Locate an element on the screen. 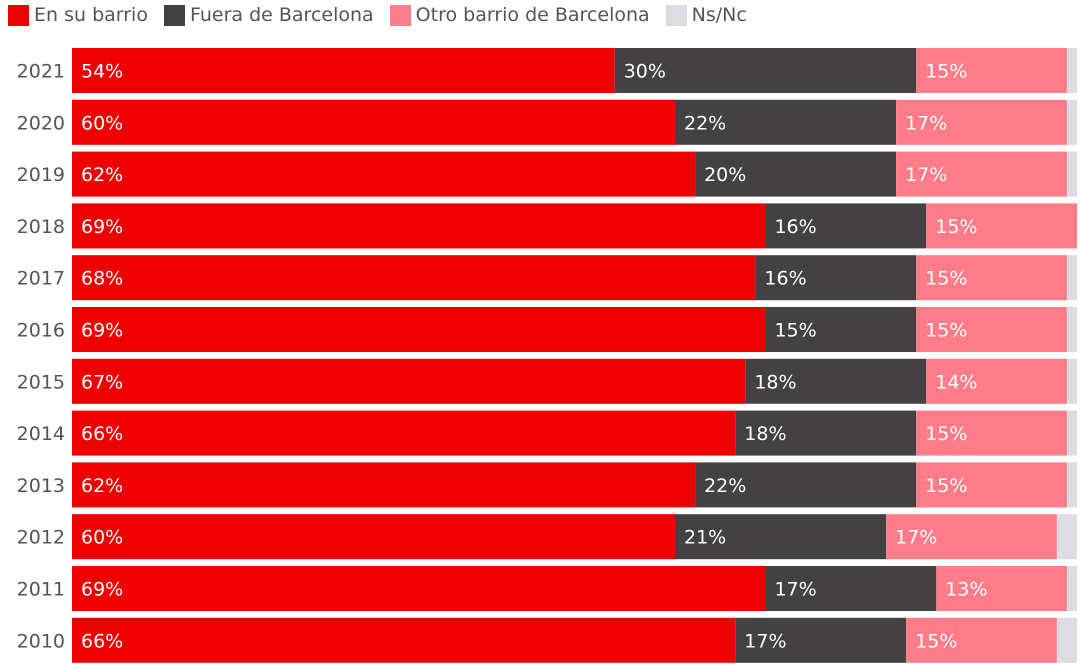 The width and height of the screenshot is (1080, 664). data-label-fuera-de-barcelona-2012: 21% is located at coordinates (705, 538).